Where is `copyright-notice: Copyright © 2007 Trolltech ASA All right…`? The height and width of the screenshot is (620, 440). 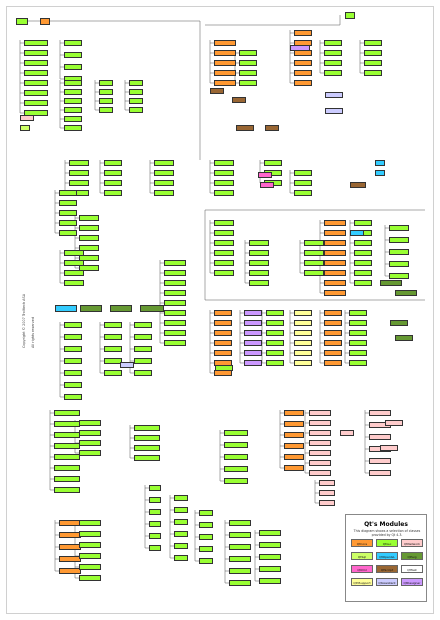 copyright-notice: Copyright © 2007 Trolltech ASA All right… is located at coordinates (26, 288).